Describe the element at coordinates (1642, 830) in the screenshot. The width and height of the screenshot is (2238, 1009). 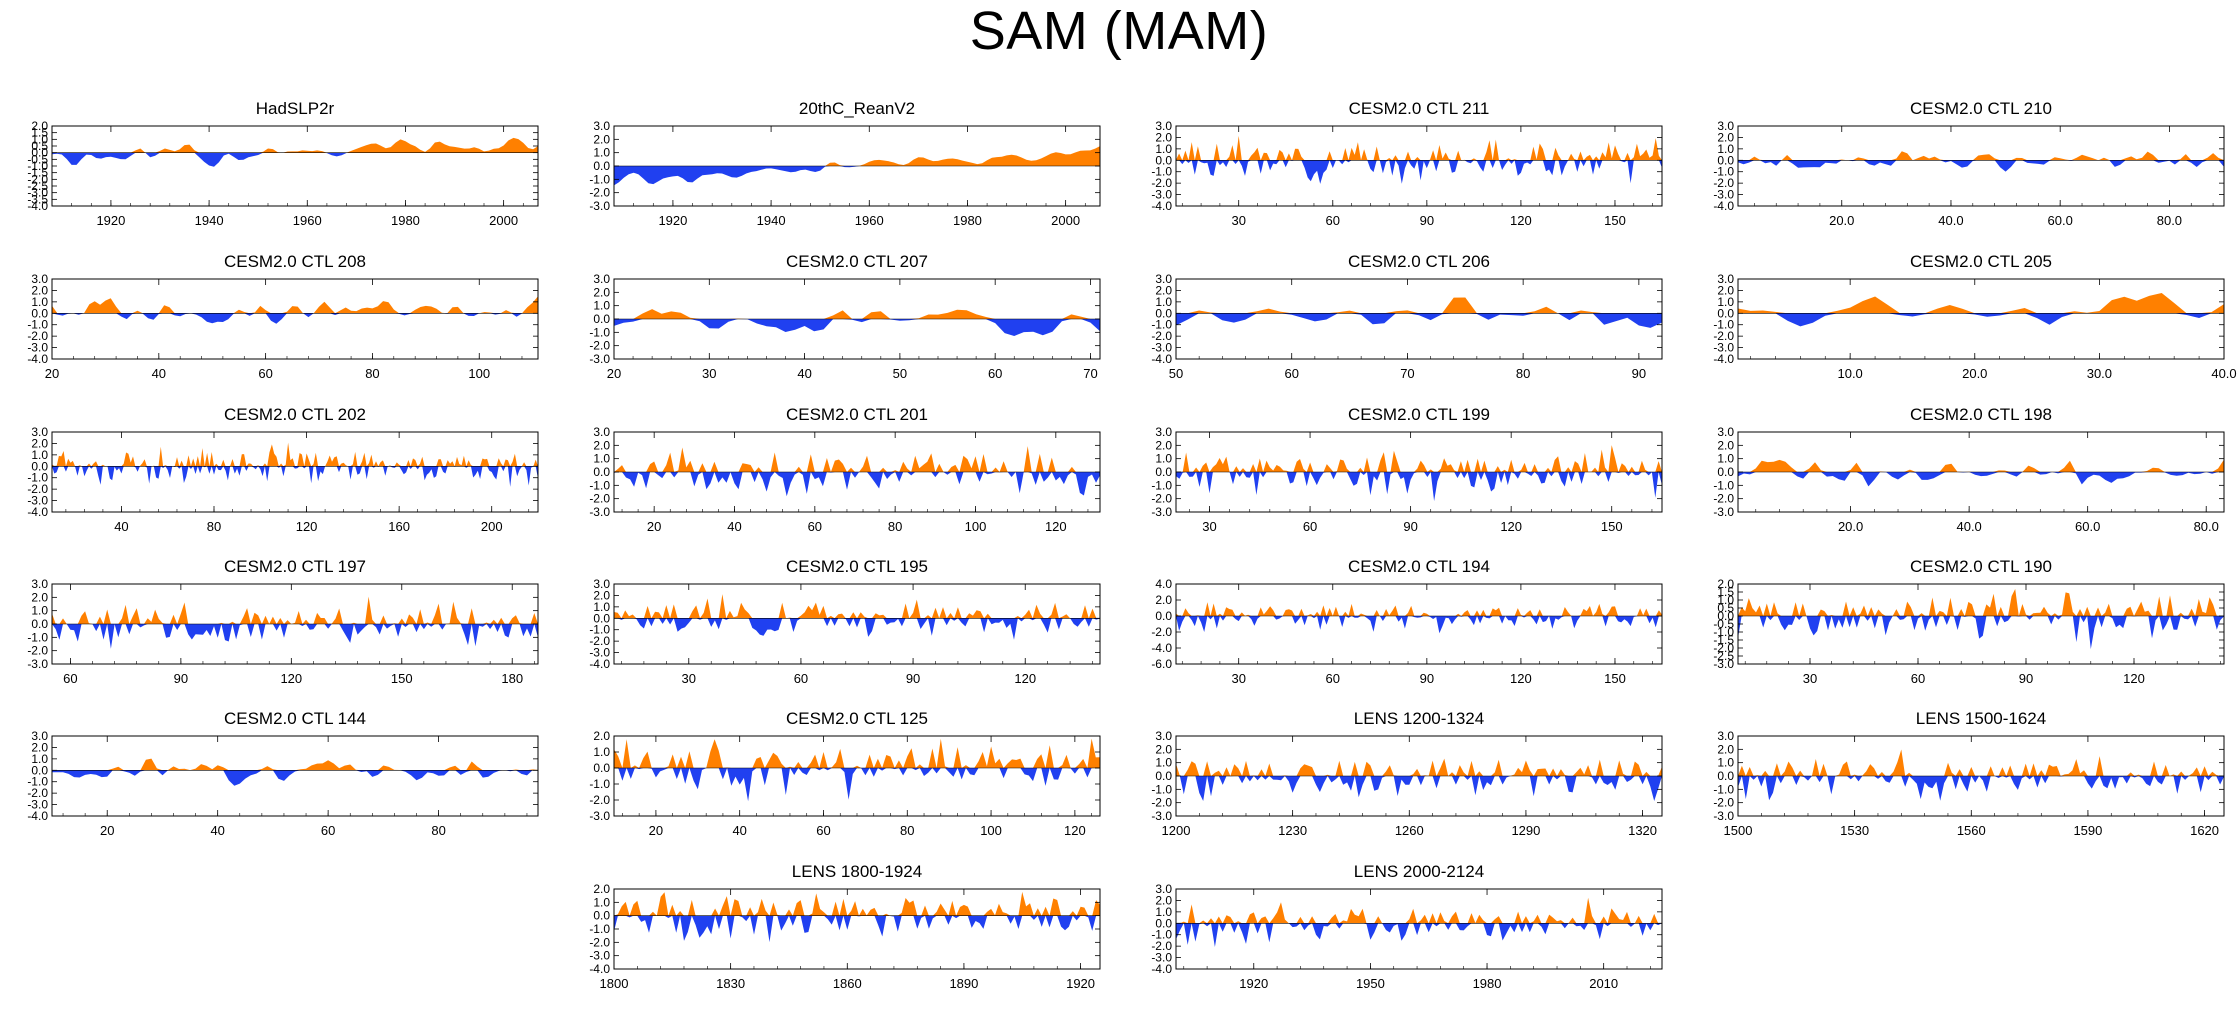
I see `x-tick-label: 1320` at that location.